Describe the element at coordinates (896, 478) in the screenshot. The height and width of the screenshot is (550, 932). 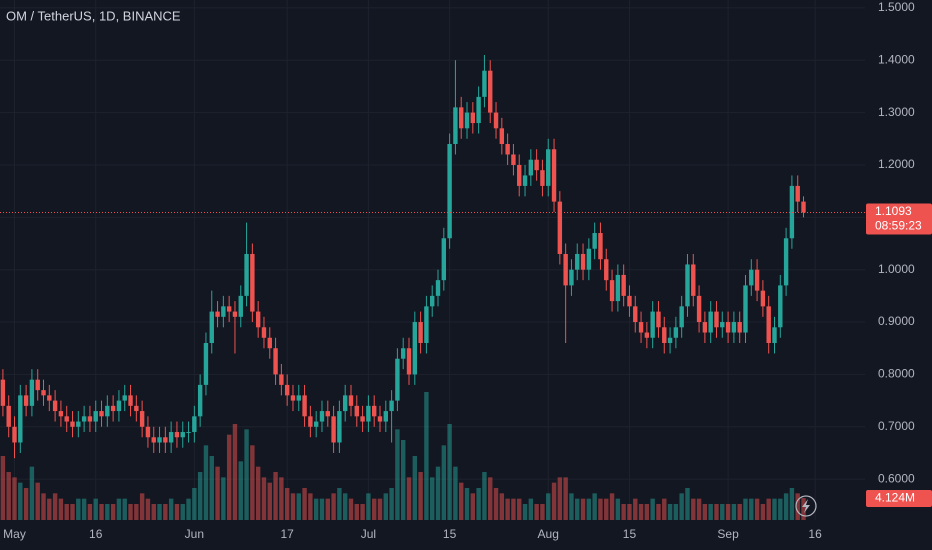
I see `y-tick-label: 0.6000` at that location.